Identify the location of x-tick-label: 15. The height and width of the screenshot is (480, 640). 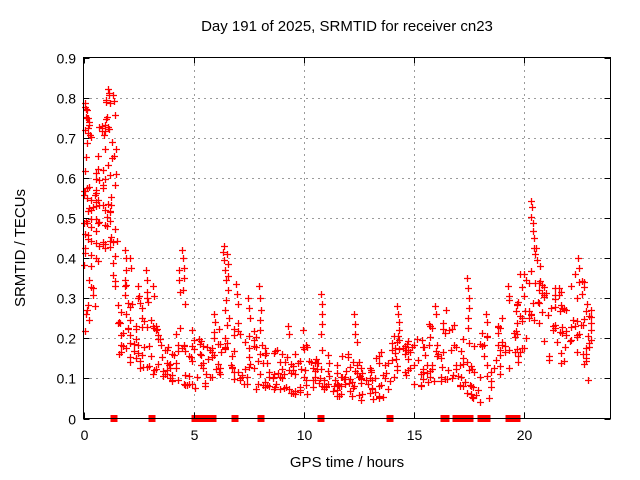
(415, 435).